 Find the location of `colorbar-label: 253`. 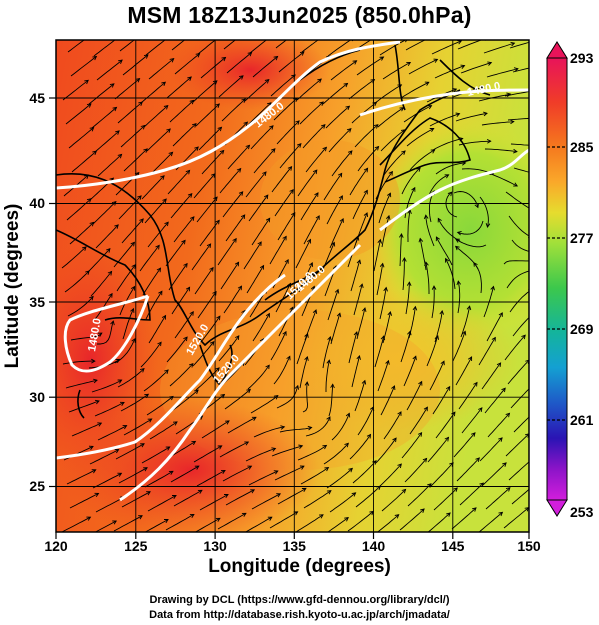

colorbar-label: 253 is located at coordinates (582, 512).